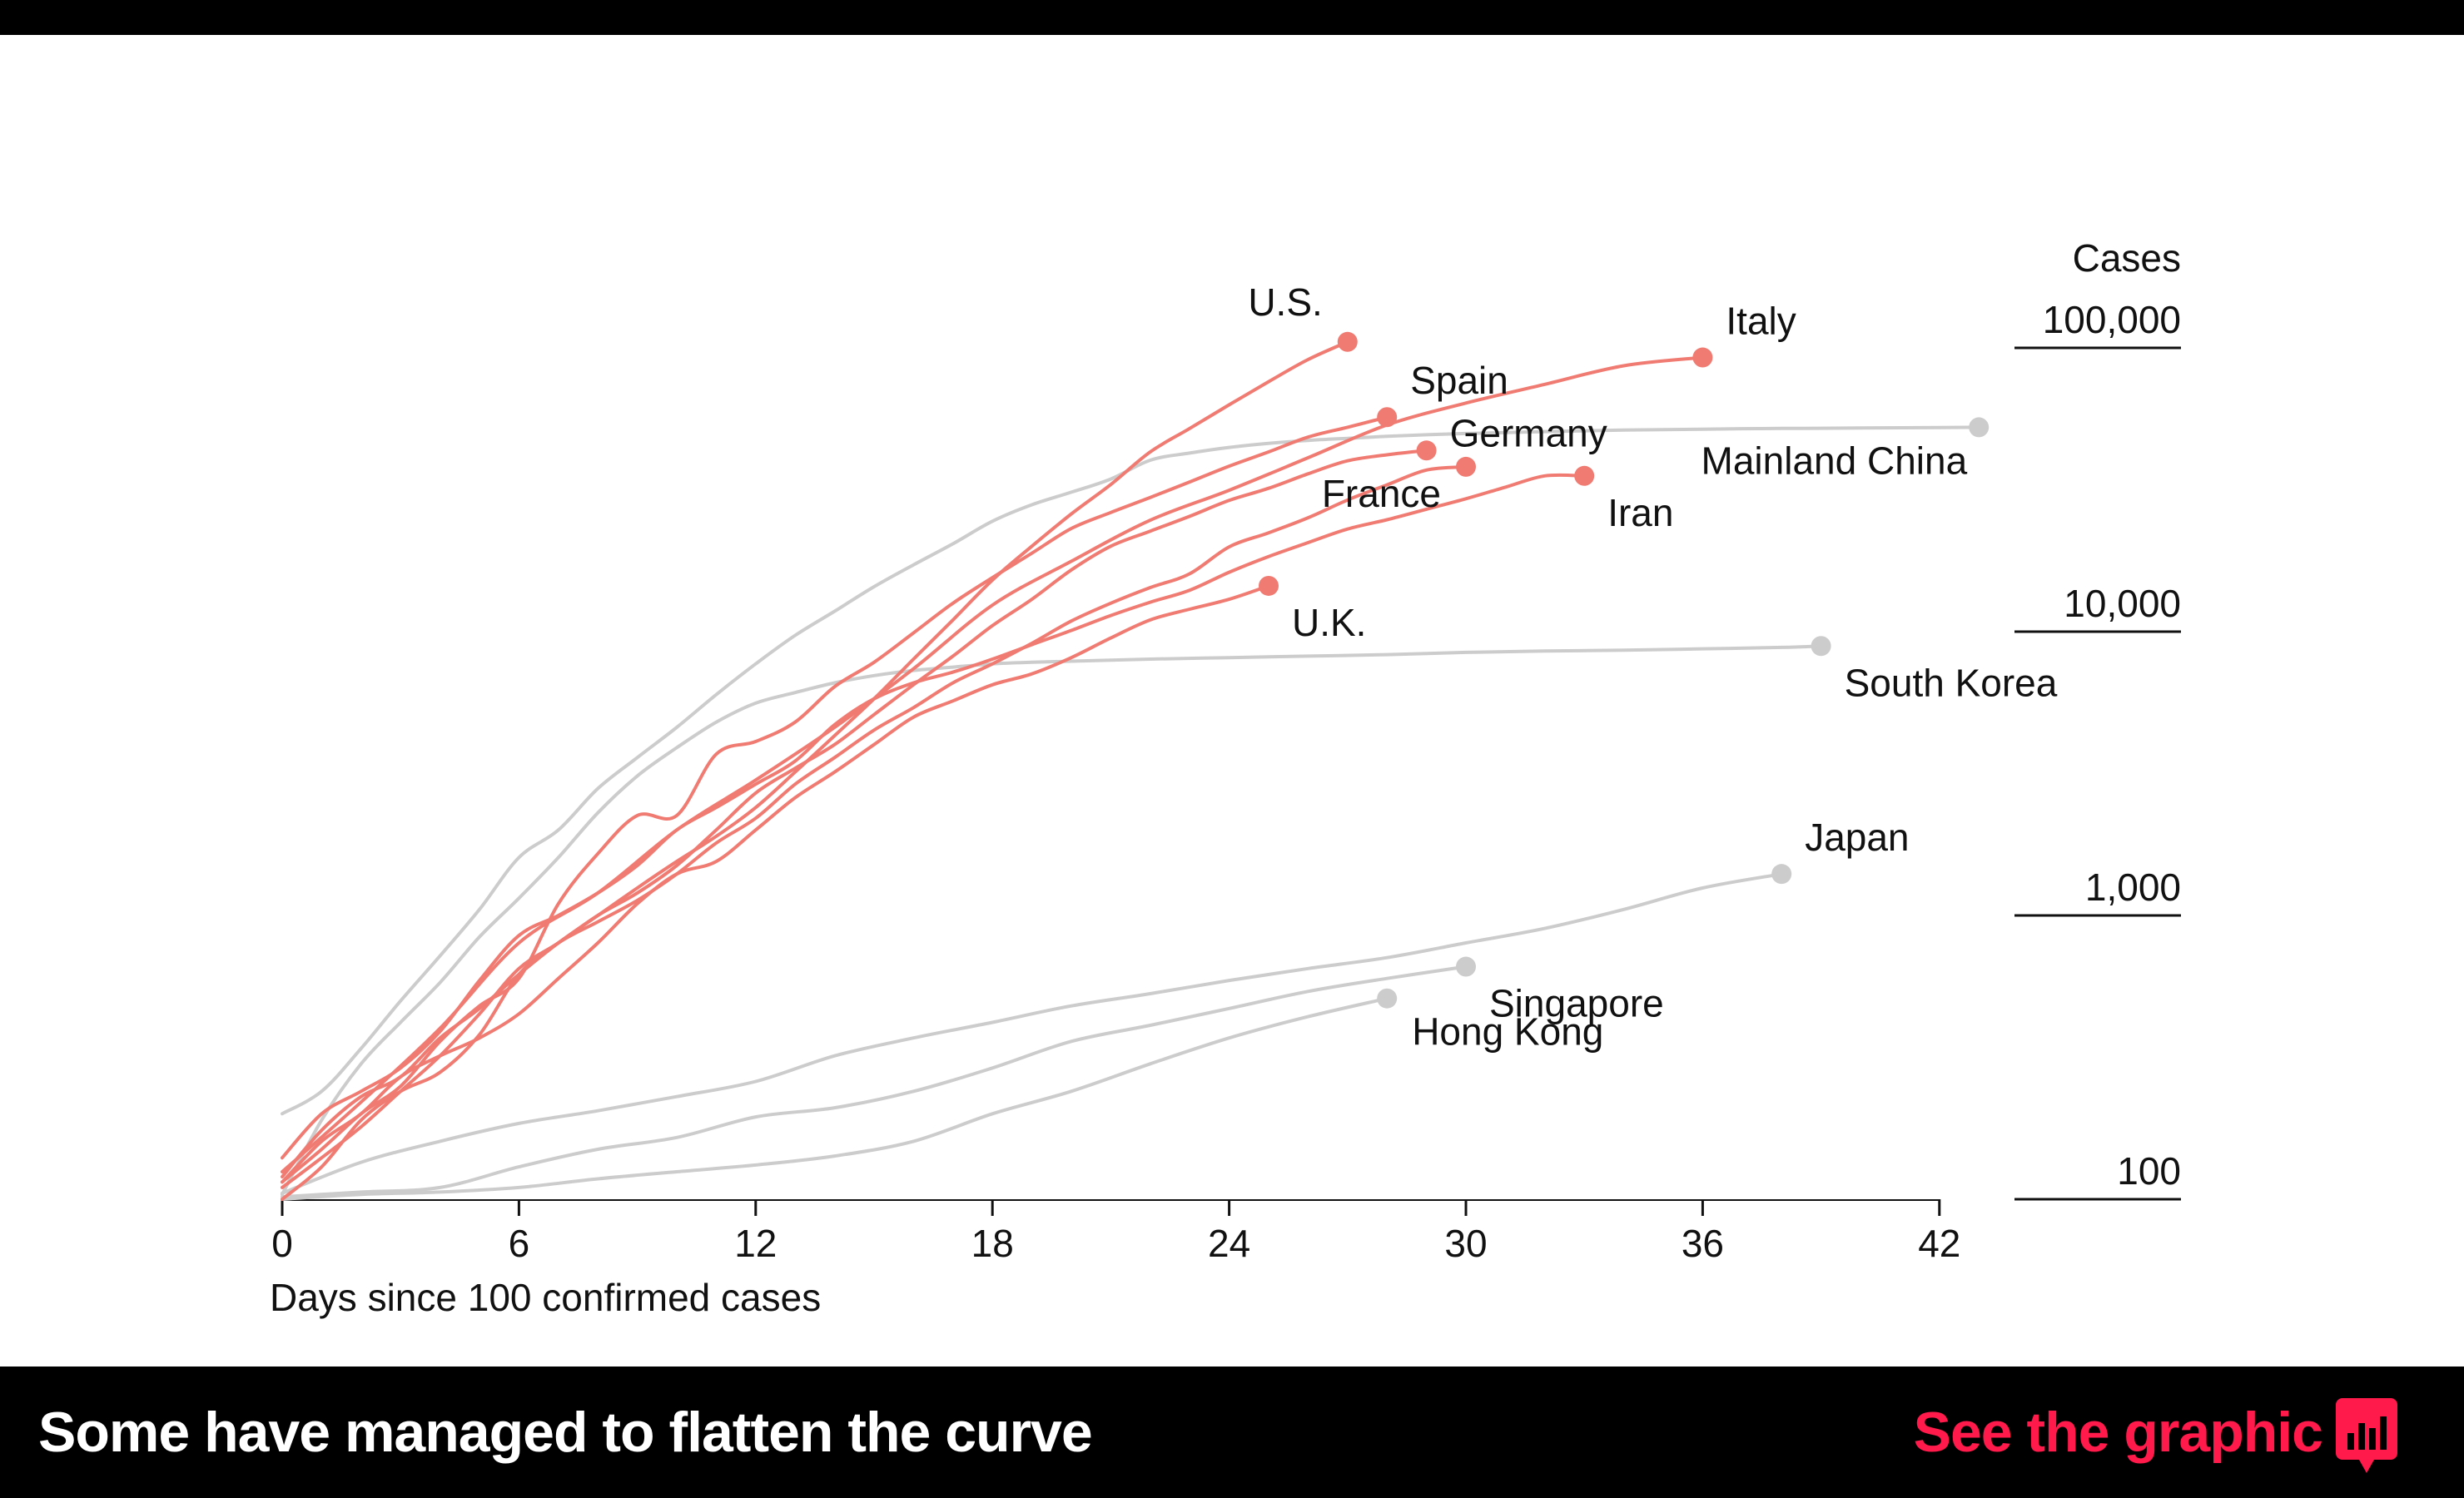 Image resolution: width=2464 pixels, height=1498 pixels. I want to click on series-end-marker-u-k, so click(1269, 585).